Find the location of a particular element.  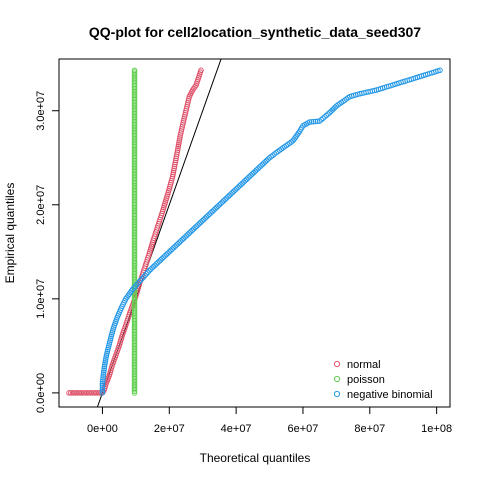

y-tick-label: 0.0e+00 is located at coordinates (41, 393).